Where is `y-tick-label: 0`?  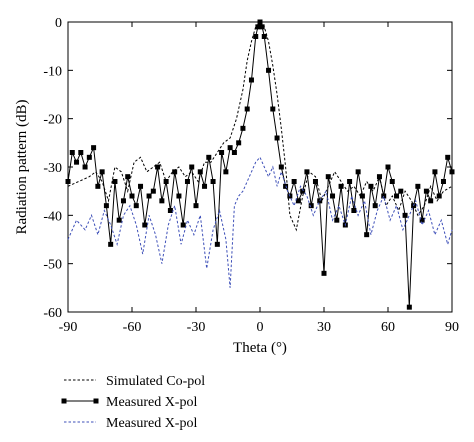
y-tick-label: 0 is located at coordinates (58, 23).